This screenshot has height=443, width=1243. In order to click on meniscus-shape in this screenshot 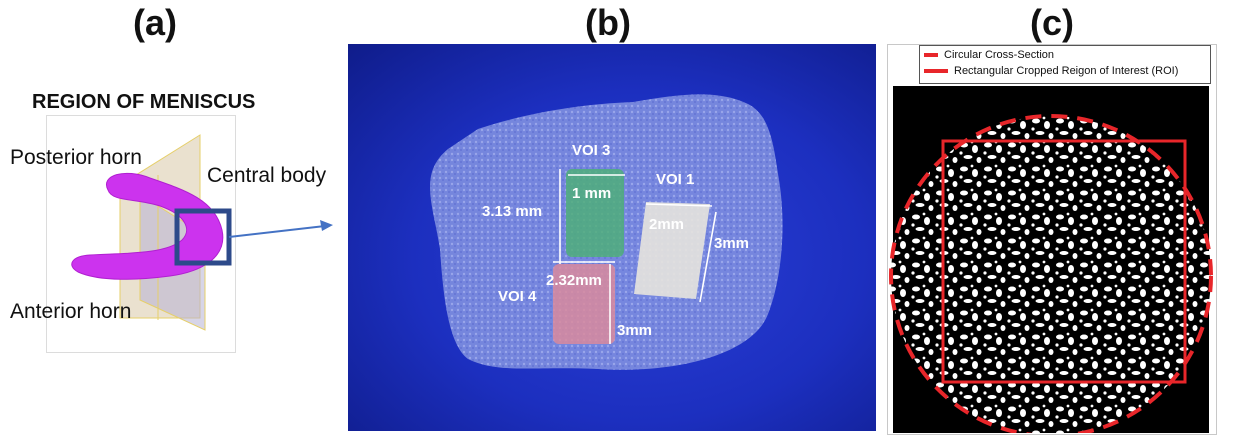, I will do `click(147, 226)`.